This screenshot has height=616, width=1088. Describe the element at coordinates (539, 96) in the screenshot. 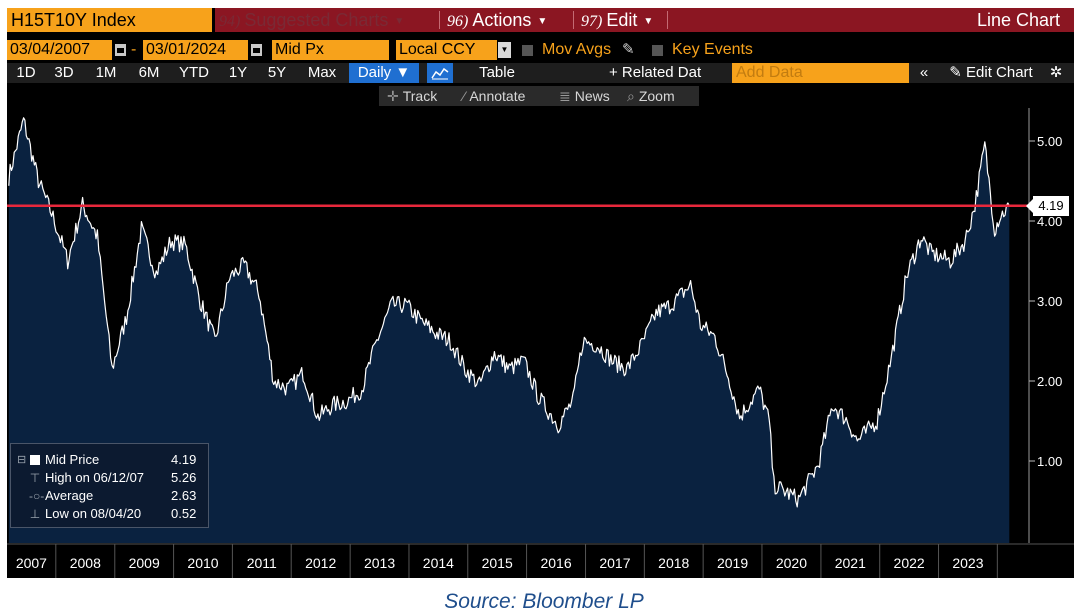

I see `chart-tools-bar: ✛ Track ⁄ Annotate ≣ News ⌕ Zoom` at that location.